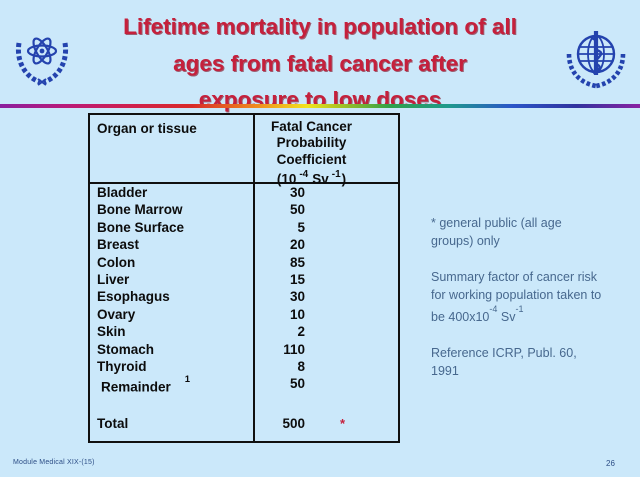  What do you see at coordinates (320, 26) in the screenshot?
I see `slide-title-line-1: Lifetime mortality in population of all` at bounding box center [320, 26].